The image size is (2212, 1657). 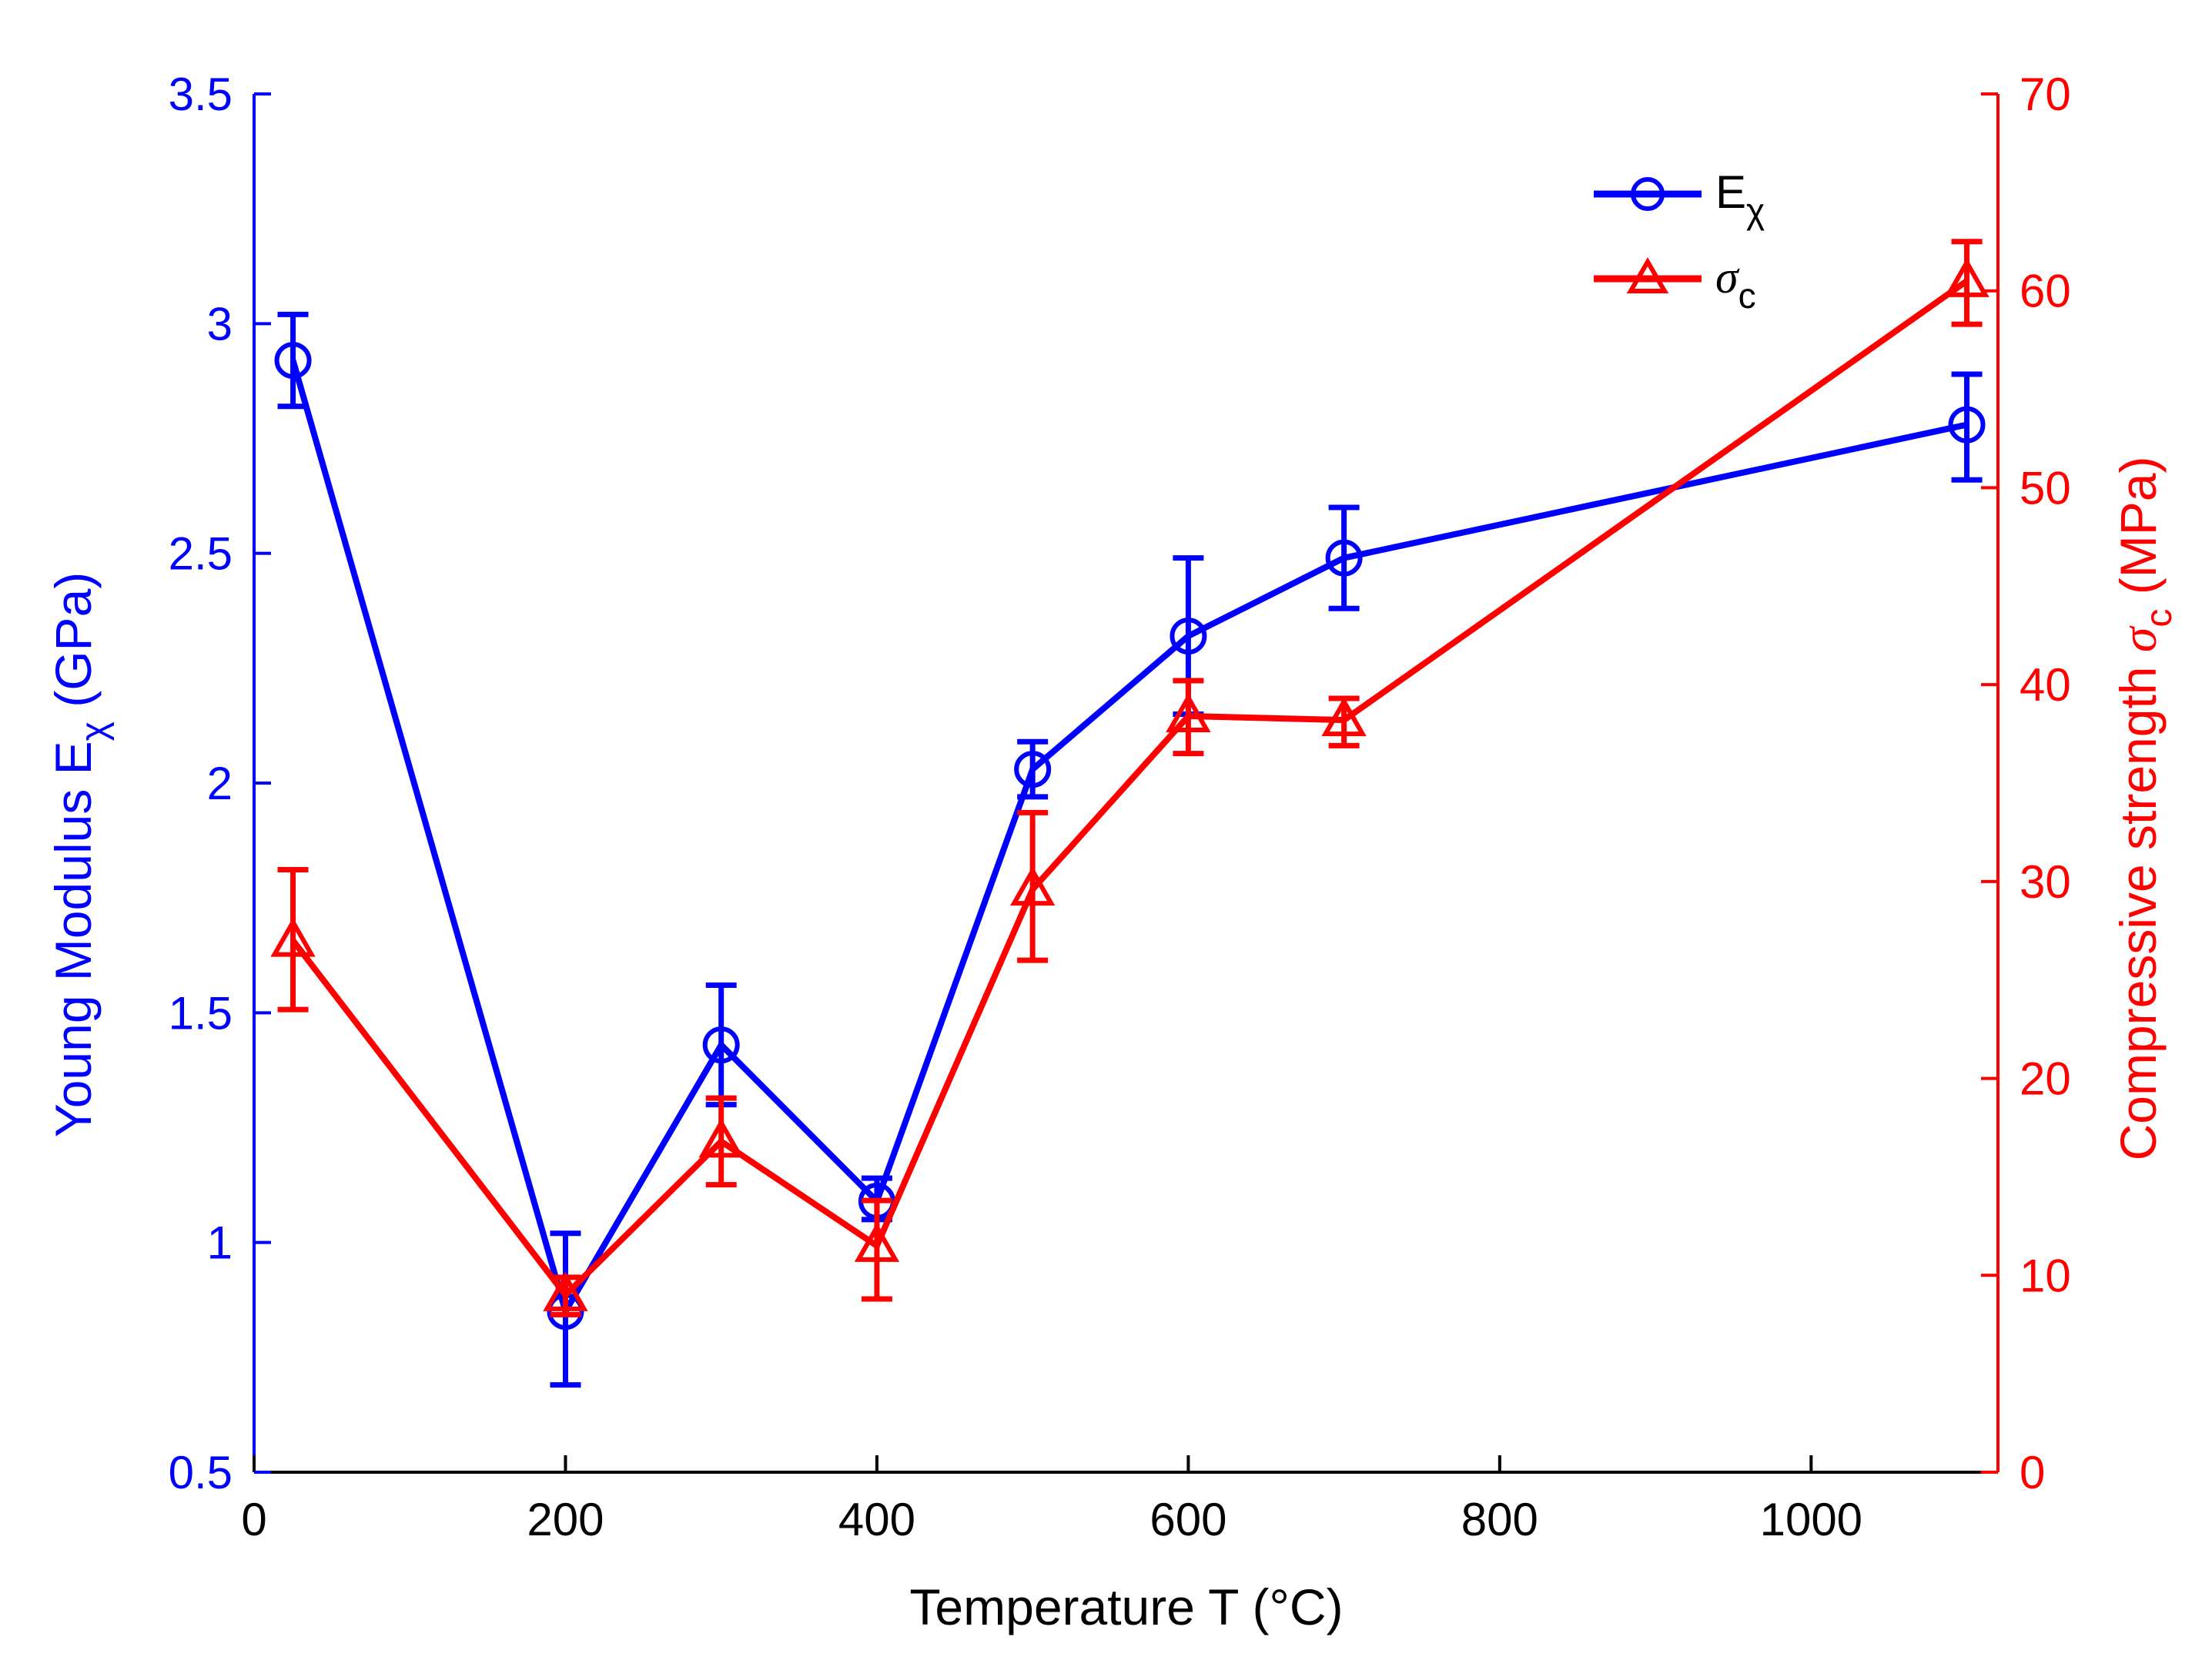 I want to click on legend-sigma-sub: c, so click(x=1747, y=296).